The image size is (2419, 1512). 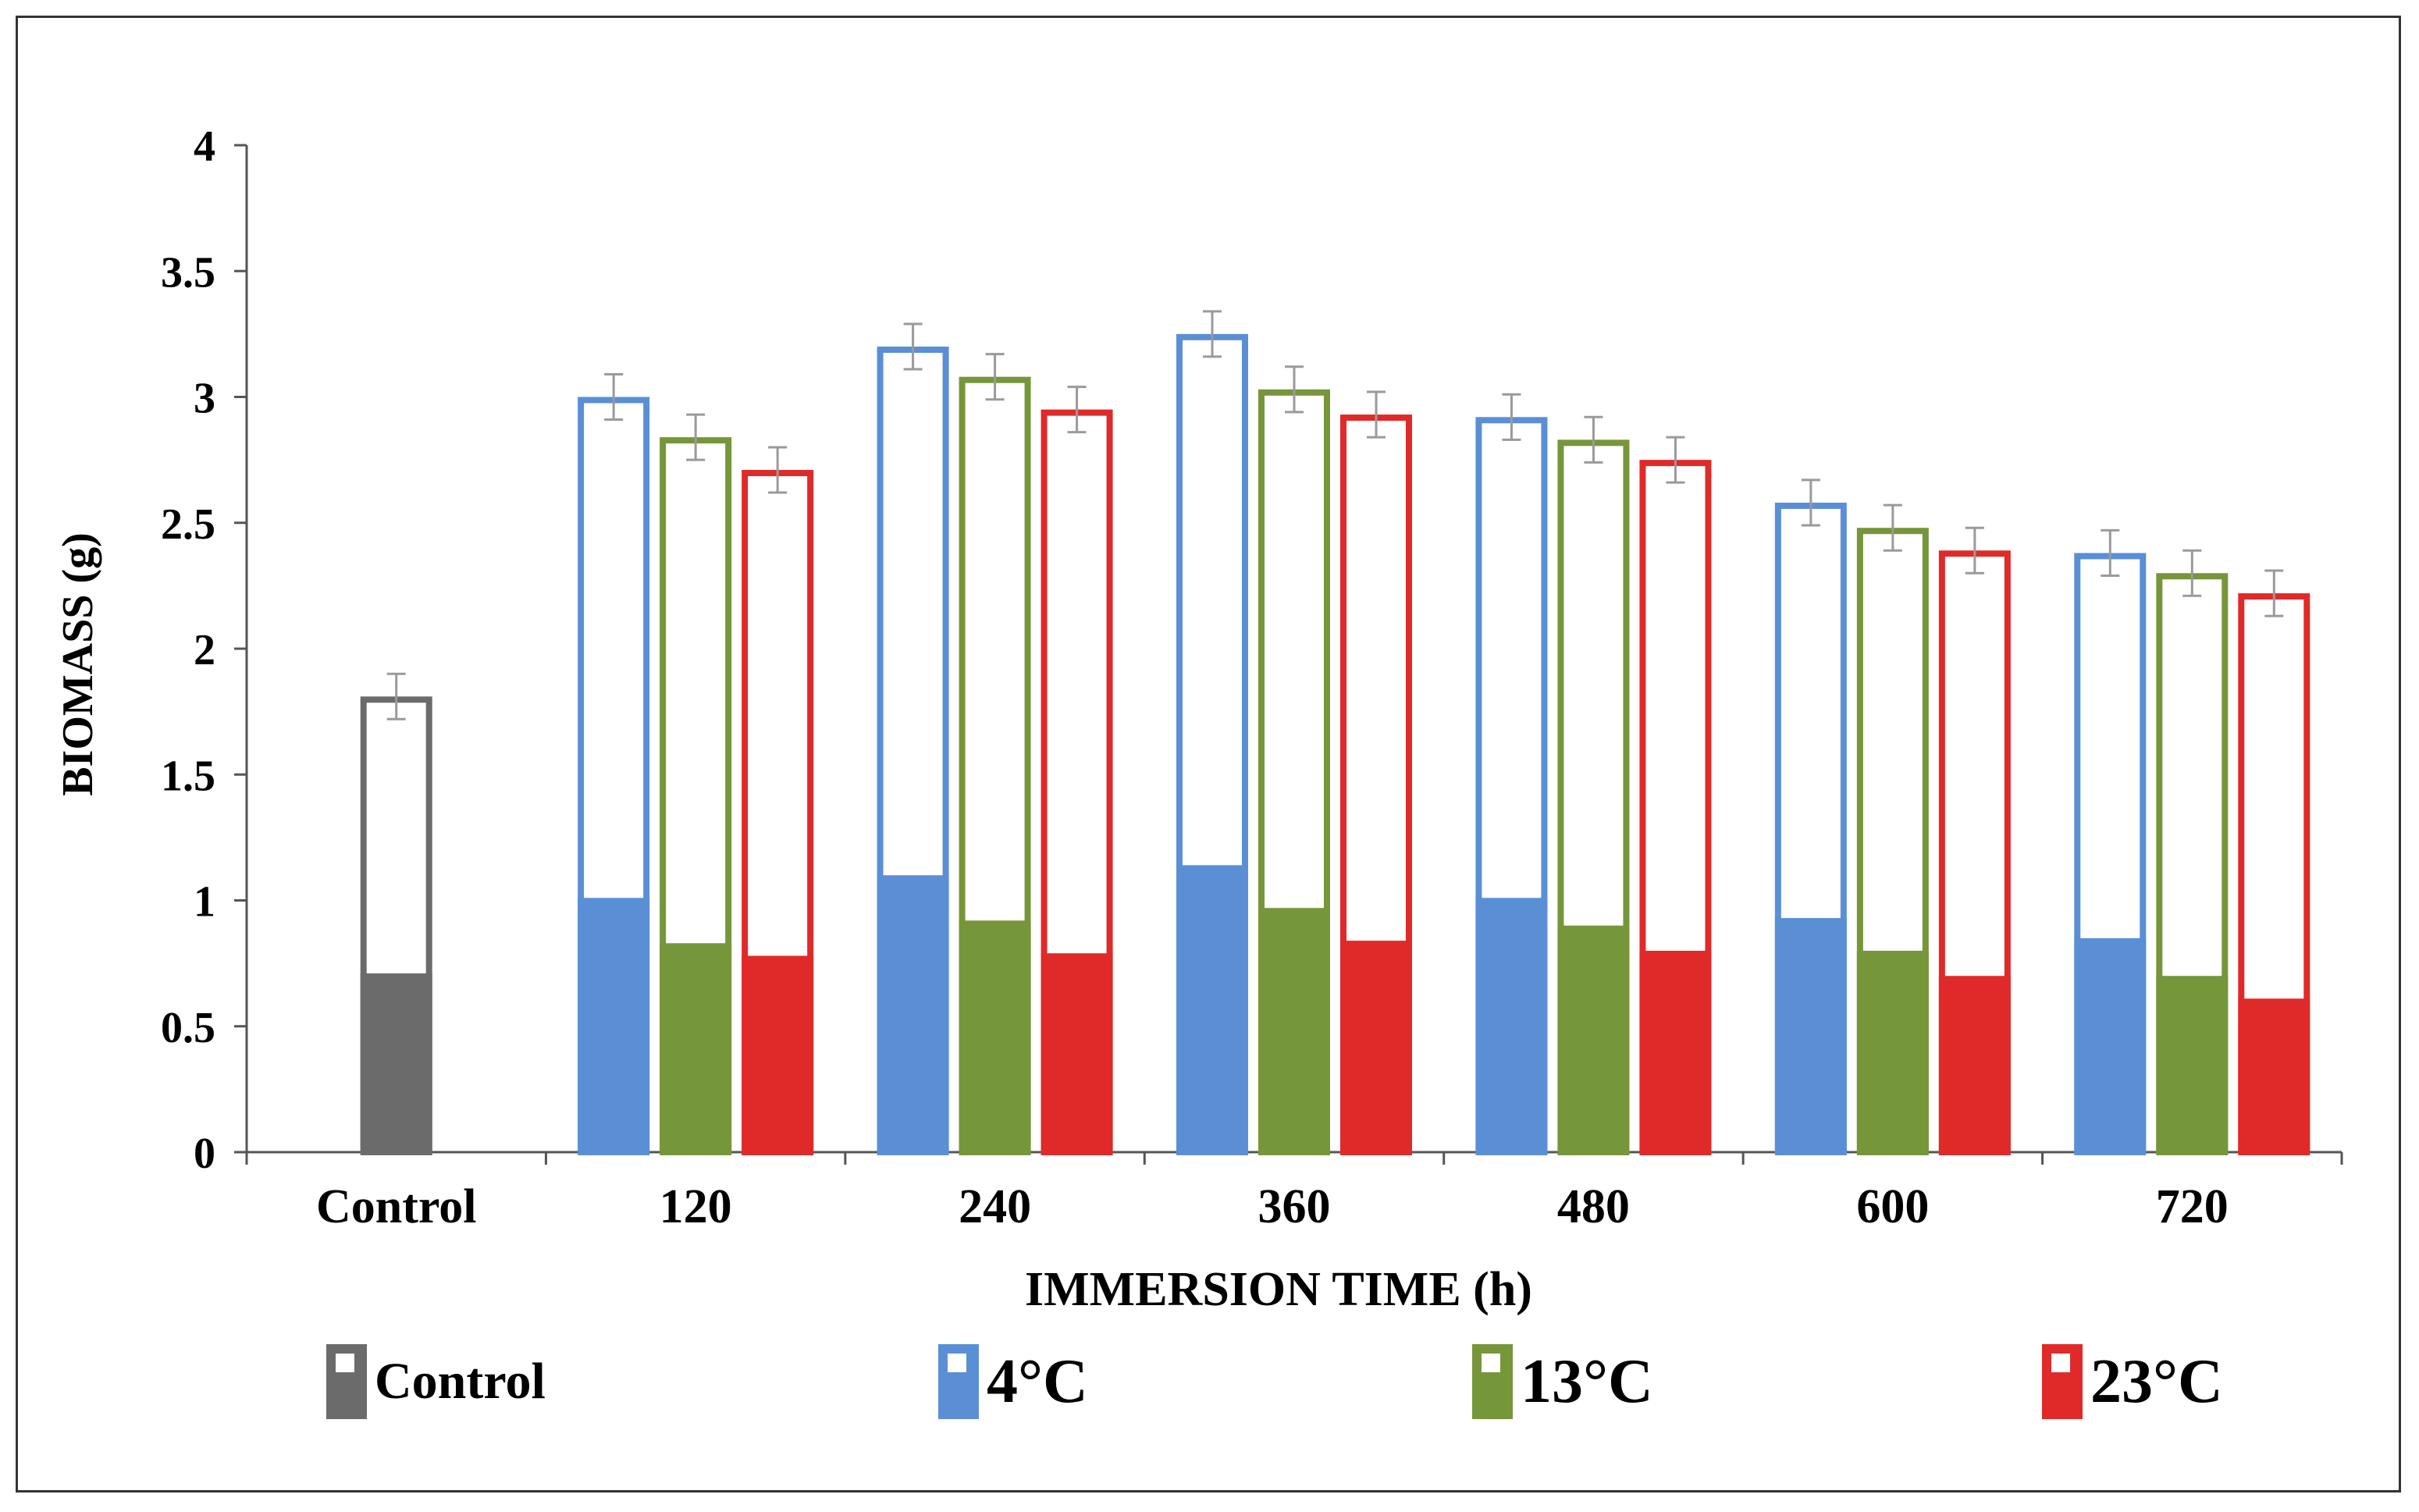 What do you see at coordinates (397, 1206) in the screenshot?
I see `x-tick-label: Control` at bounding box center [397, 1206].